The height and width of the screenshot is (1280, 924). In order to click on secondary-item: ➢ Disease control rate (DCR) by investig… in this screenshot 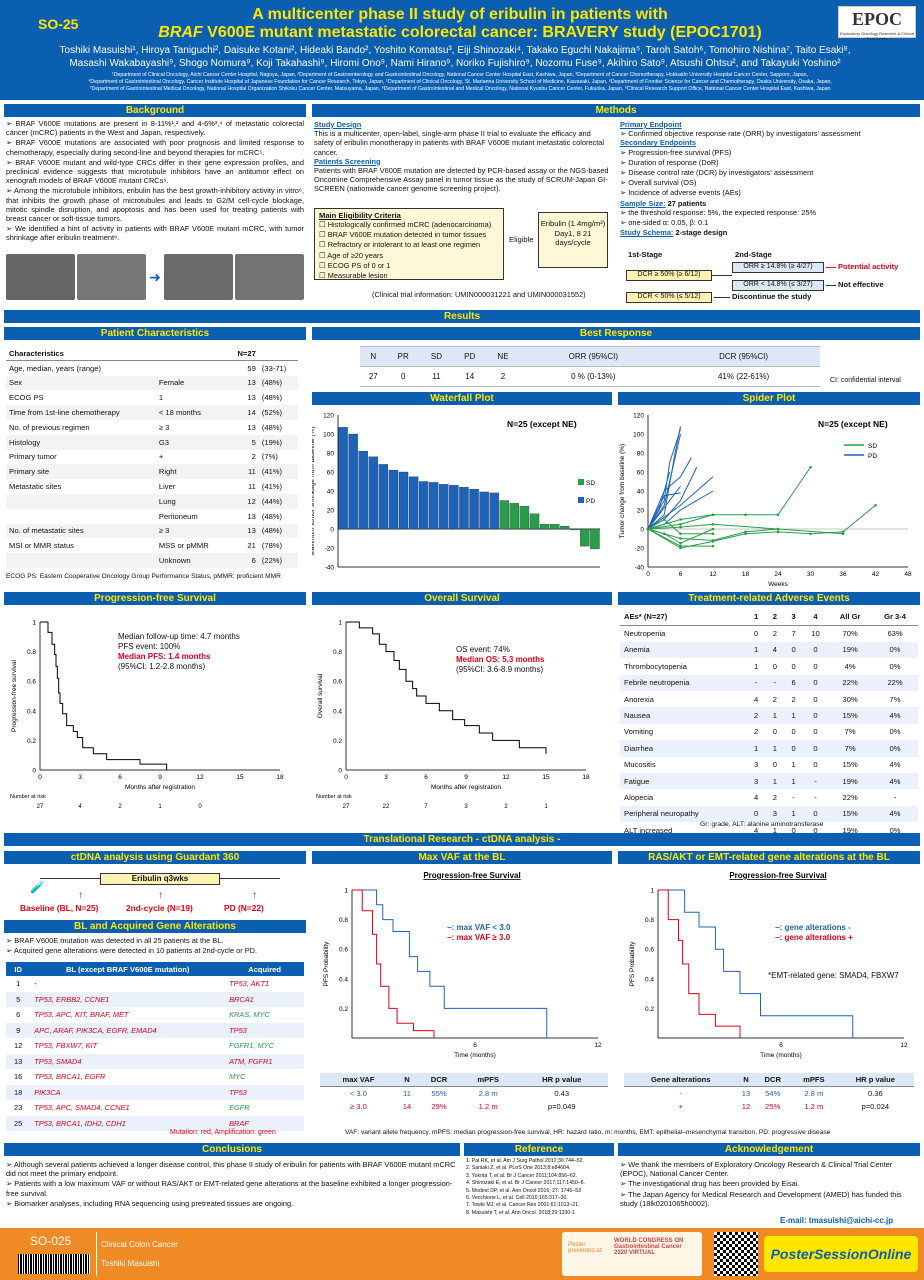, I will do `click(717, 173)`.